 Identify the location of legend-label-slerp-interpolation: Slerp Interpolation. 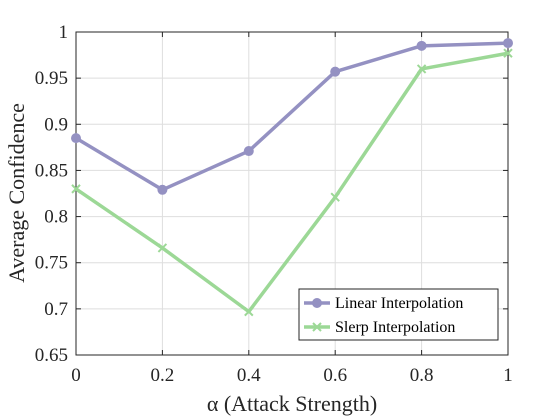
(395, 327).